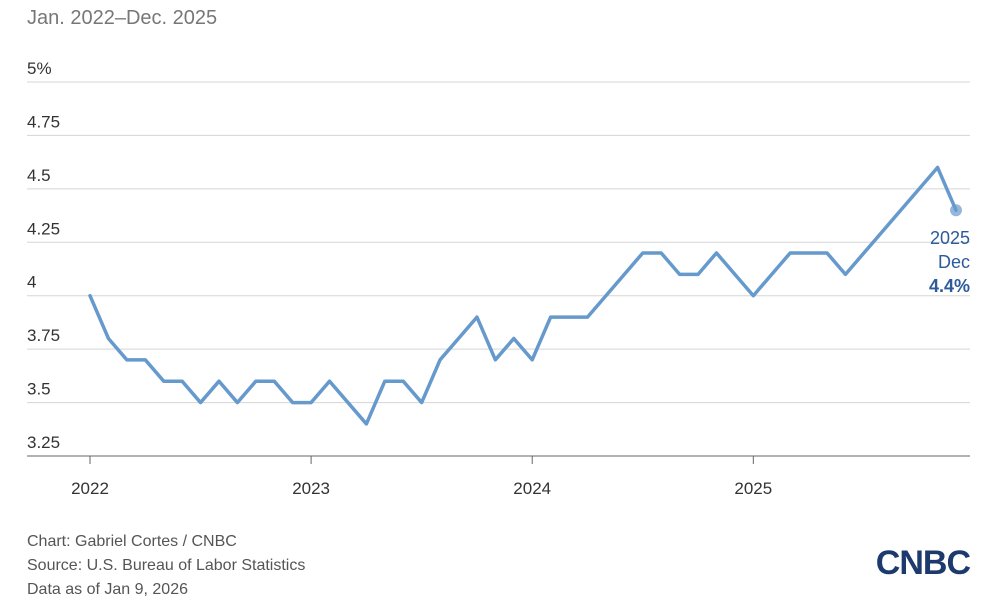 The height and width of the screenshot is (604, 1000). What do you see at coordinates (753, 488) in the screenshot?
I see `x-tick-label: 2025` at bounding box center [753, 488].